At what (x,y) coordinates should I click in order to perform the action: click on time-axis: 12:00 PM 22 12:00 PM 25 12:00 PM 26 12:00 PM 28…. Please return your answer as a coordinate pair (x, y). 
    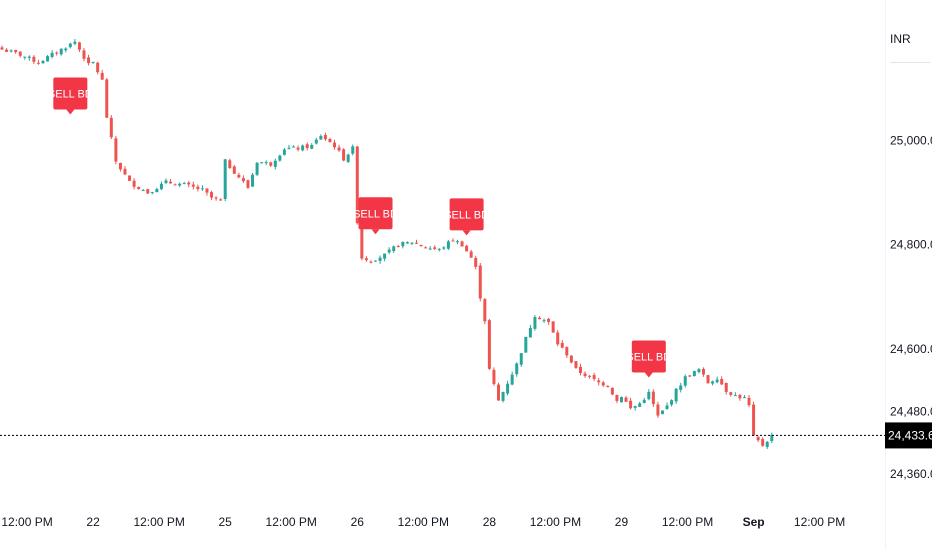
    Looking at the image, I should click on (423, 522).